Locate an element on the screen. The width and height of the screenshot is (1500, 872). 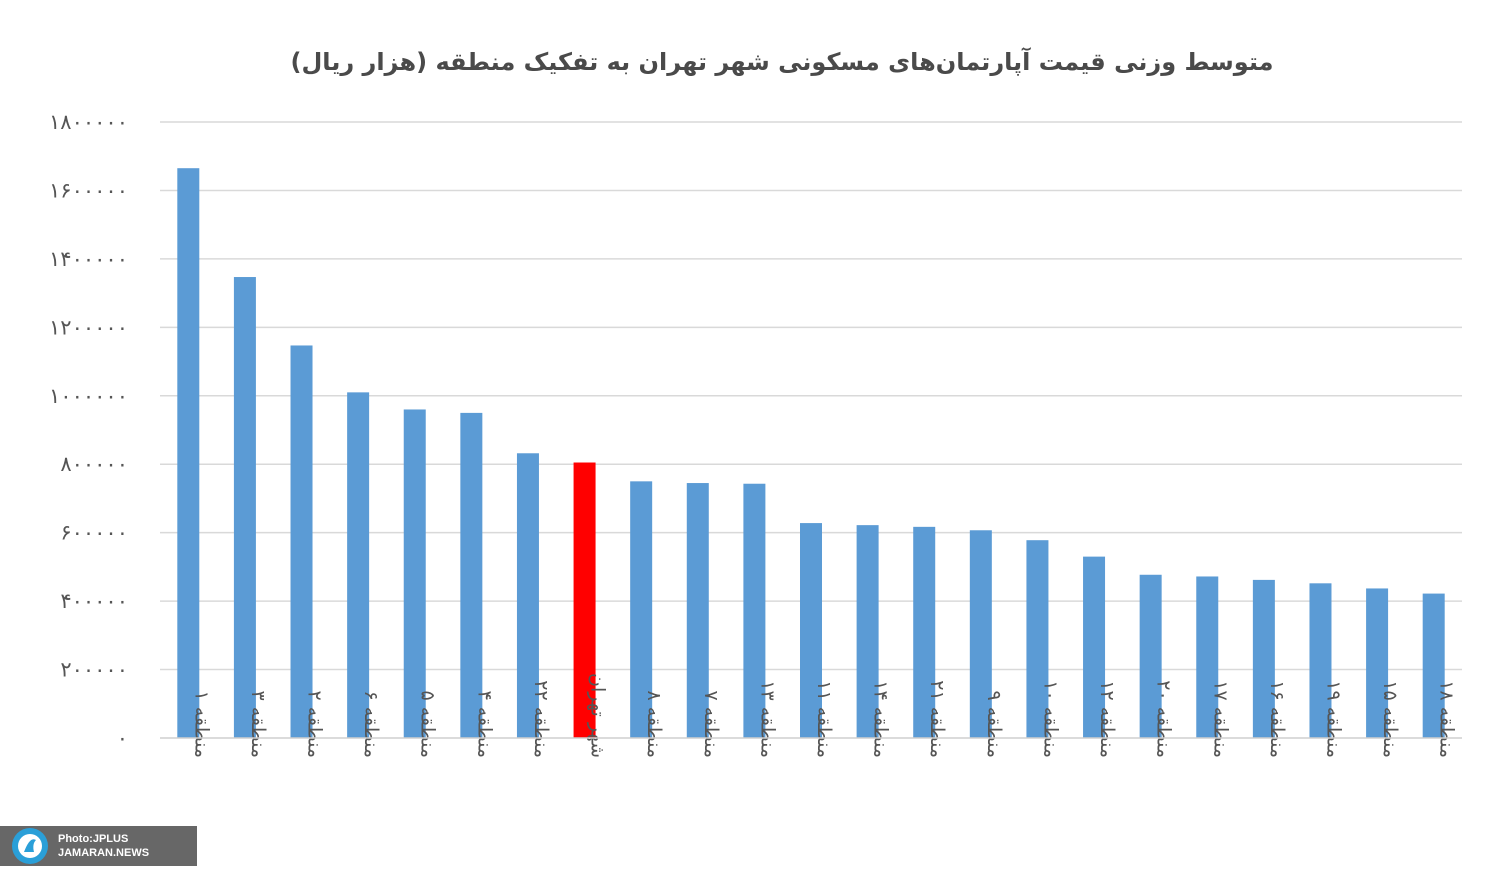
x-tick-label: منطقه ۲ is located at coordinates (315, 724).